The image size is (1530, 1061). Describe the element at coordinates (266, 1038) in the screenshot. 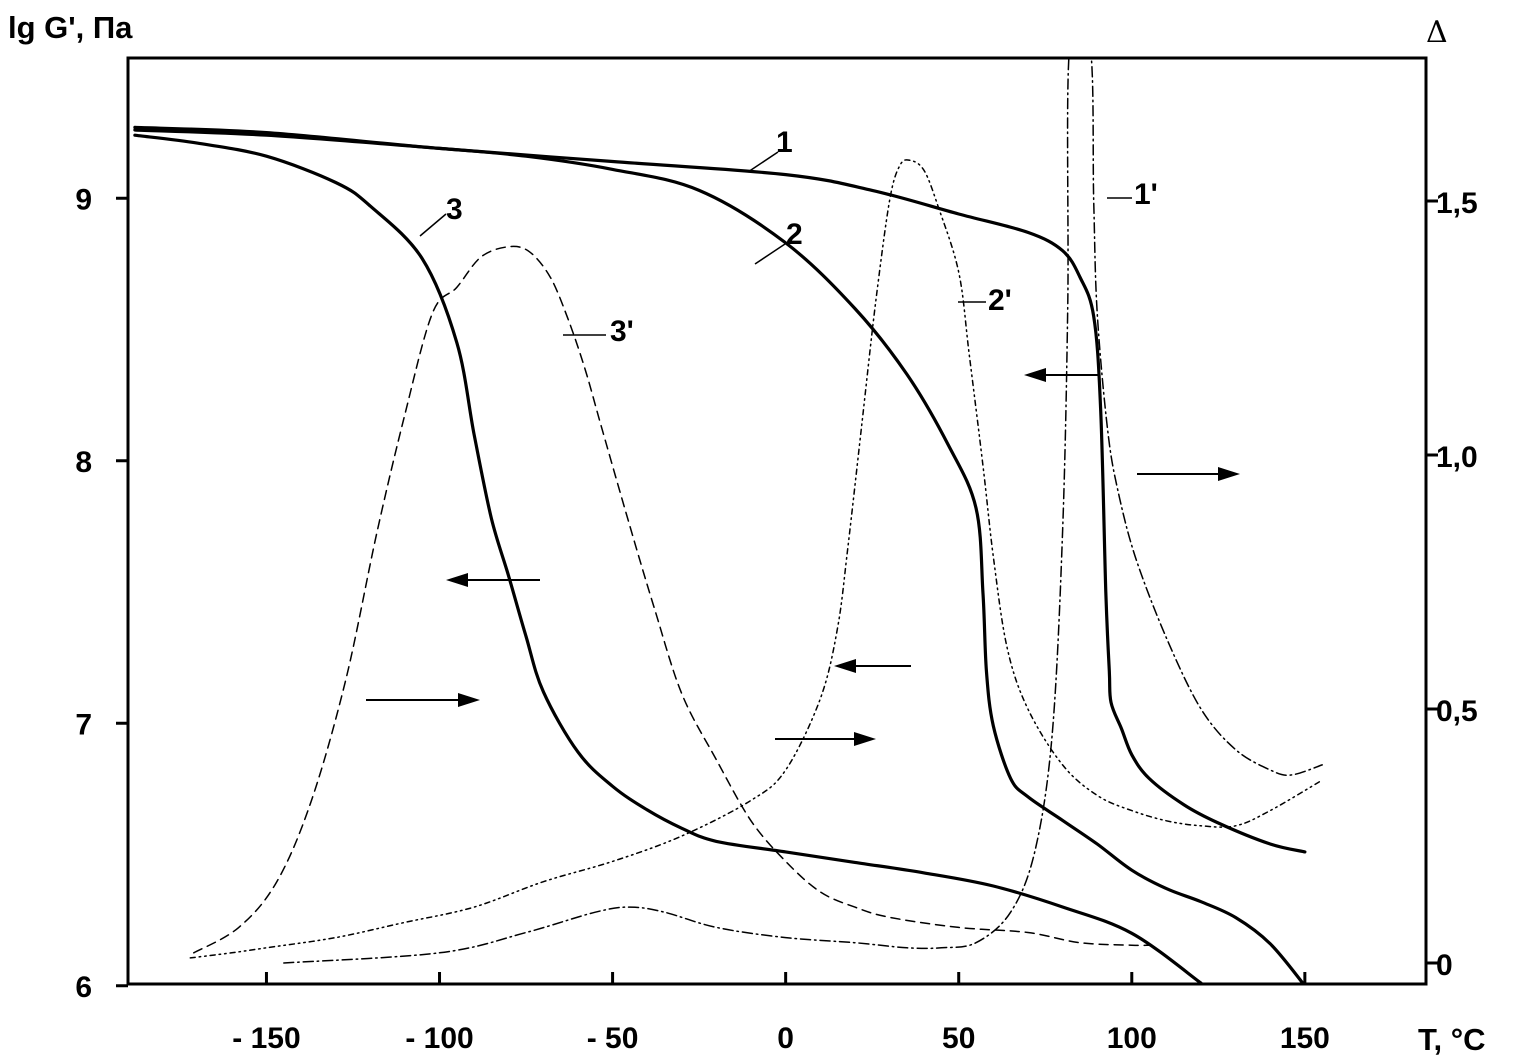

I see `x-tick-label: - 150` at that location.